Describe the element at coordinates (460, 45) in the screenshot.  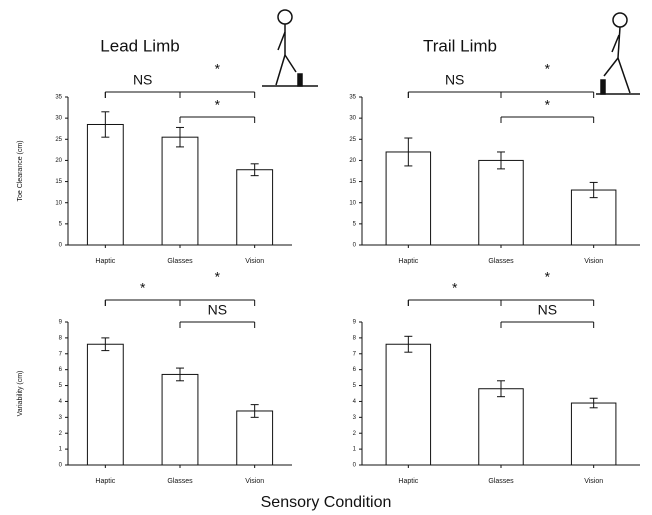
I see `chart-title: Trail Limb` at that location.